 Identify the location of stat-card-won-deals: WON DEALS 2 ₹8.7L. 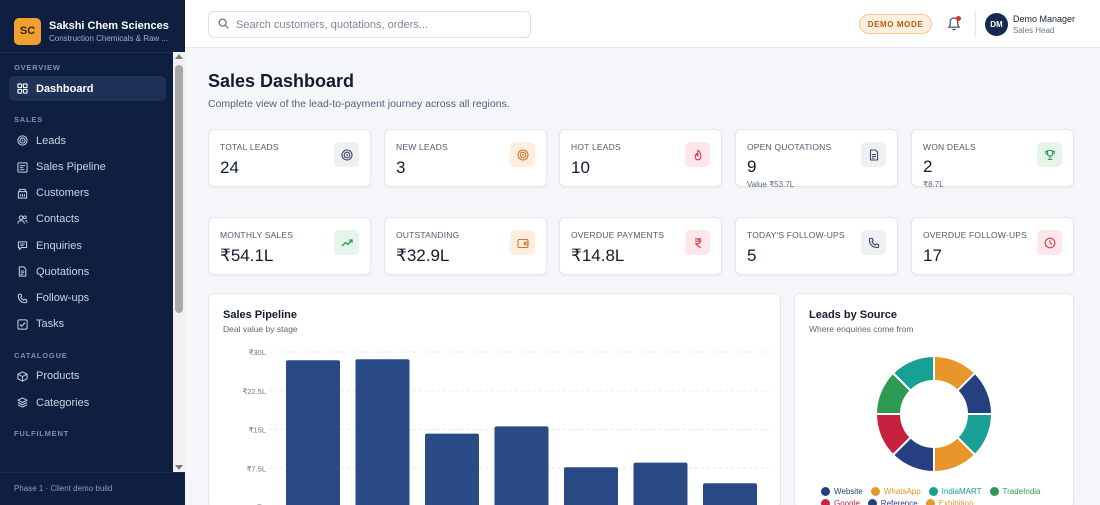
(992, 158).